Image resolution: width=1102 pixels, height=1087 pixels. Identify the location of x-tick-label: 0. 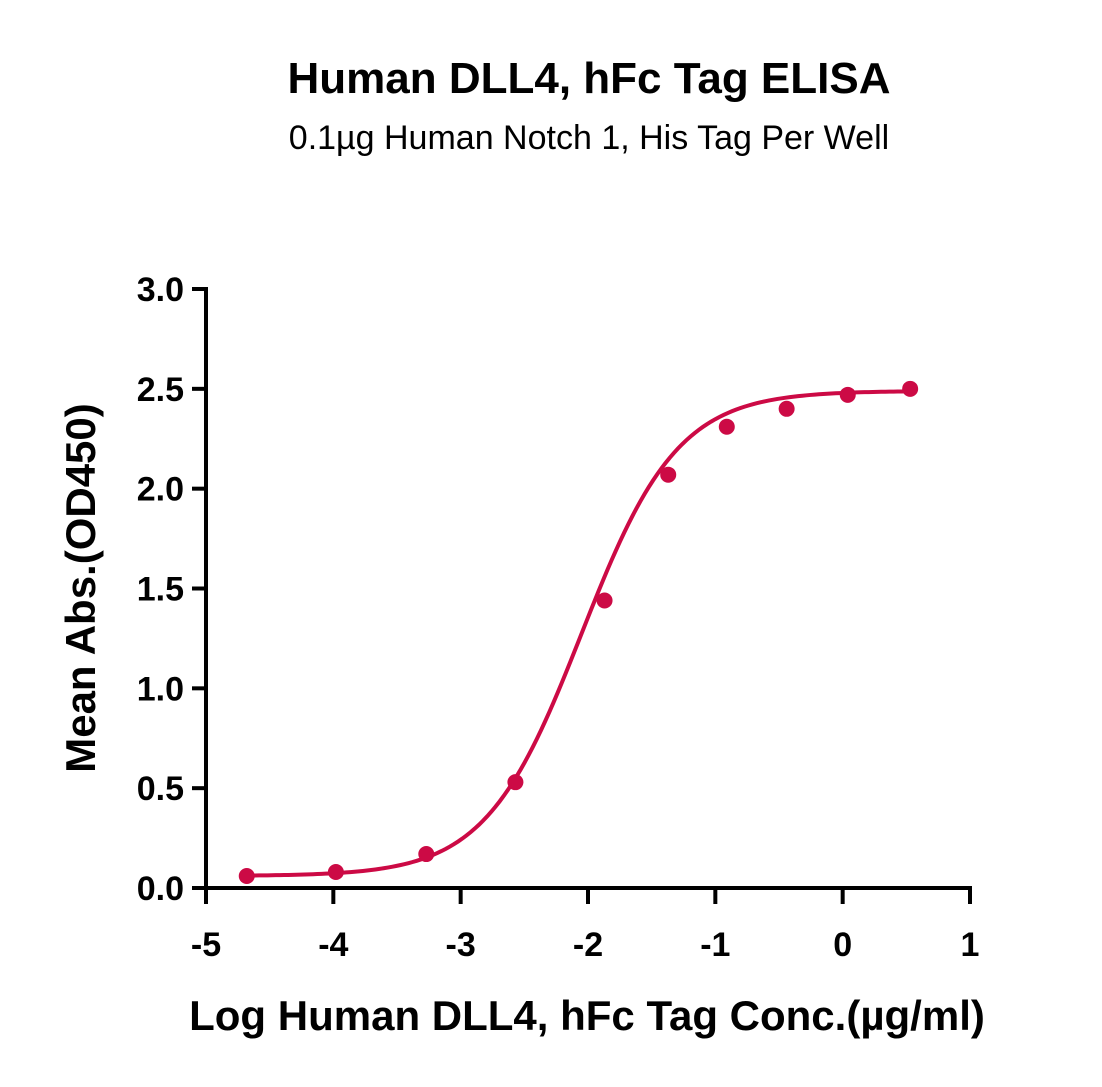
(842, 945).